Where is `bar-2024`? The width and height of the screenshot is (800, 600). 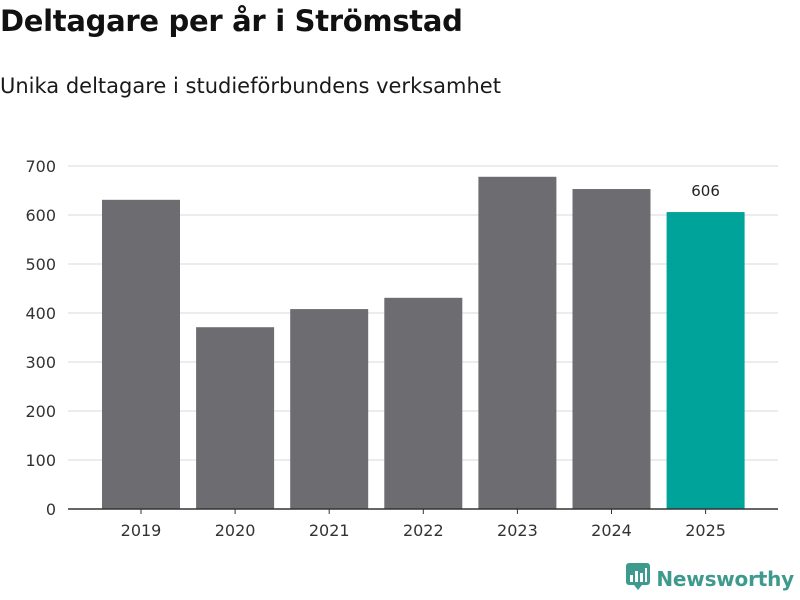
bar-2024 is located at coordinates (611, 349).